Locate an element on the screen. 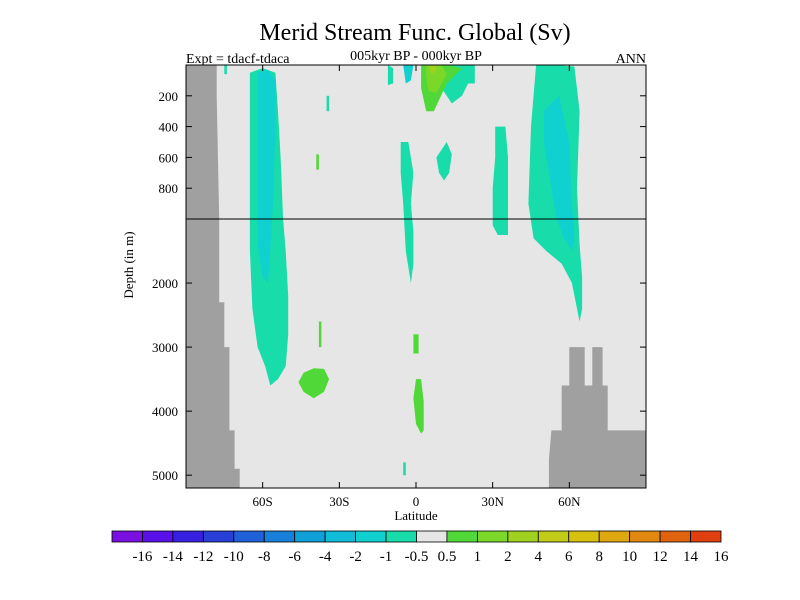 The height and width of the screenshot is (600, 800). x-tick-label: 0 is located at coordinates (416, 501).